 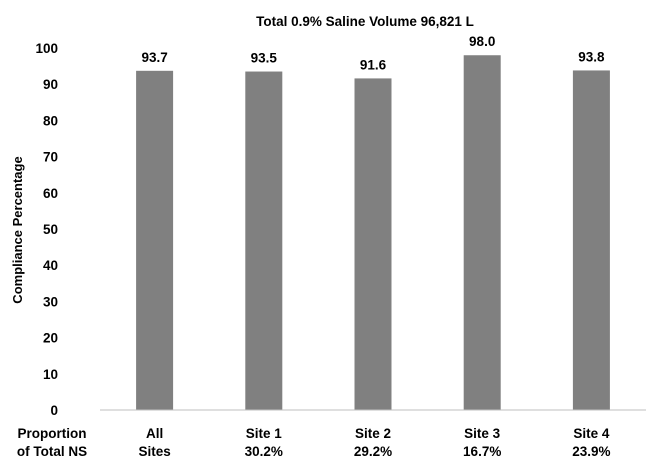 What do you see at coordinates (50, 84) in the screenshot?
I see `y-tick-label: 90` at bounding box center [50, 84].